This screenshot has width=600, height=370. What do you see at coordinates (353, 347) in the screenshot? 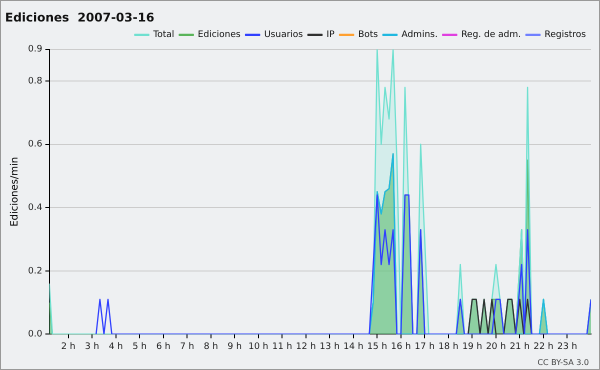
I see `x-tick-label: 14 h` at bounding box center [353, 347].